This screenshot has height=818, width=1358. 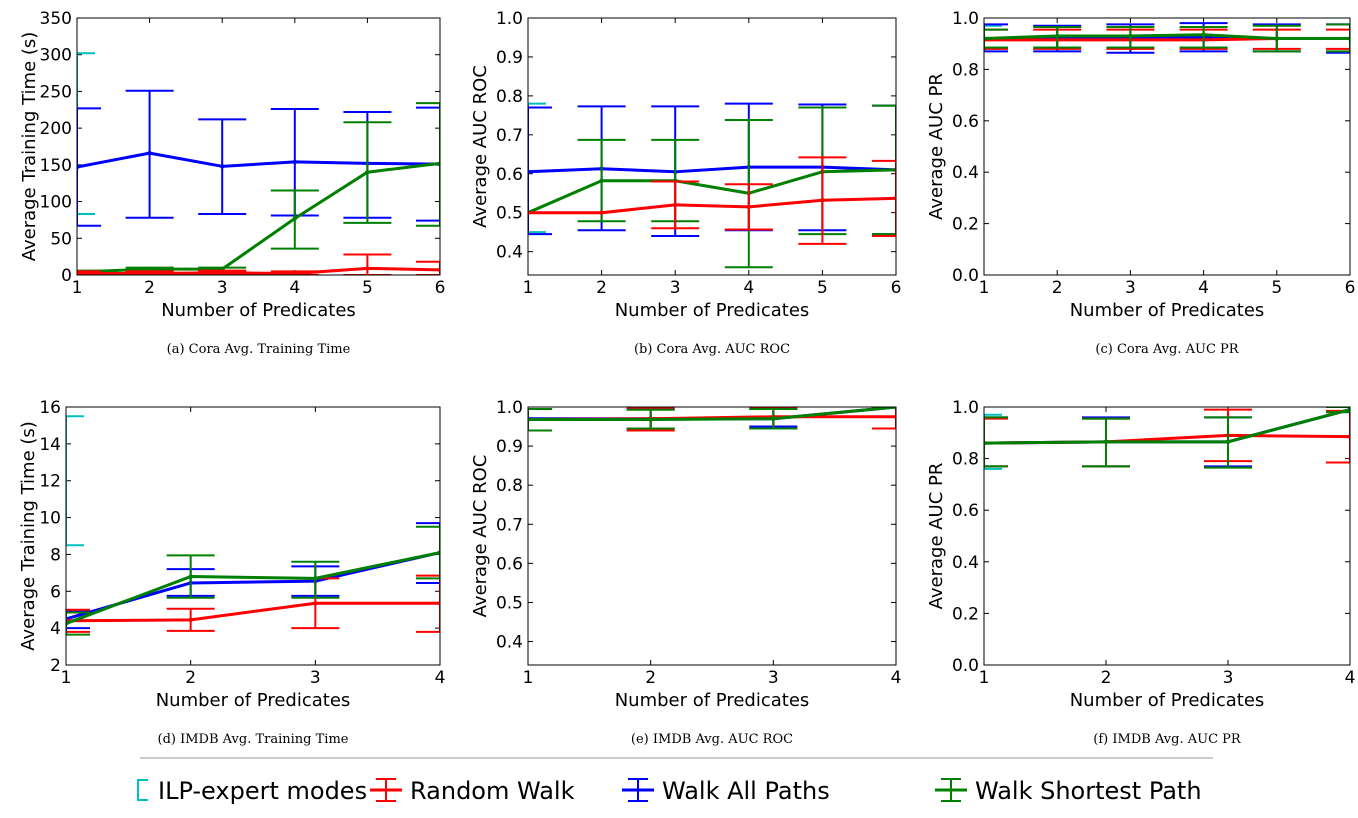 I want to click on series-walk-all-paths, so click(x=258, y=158).